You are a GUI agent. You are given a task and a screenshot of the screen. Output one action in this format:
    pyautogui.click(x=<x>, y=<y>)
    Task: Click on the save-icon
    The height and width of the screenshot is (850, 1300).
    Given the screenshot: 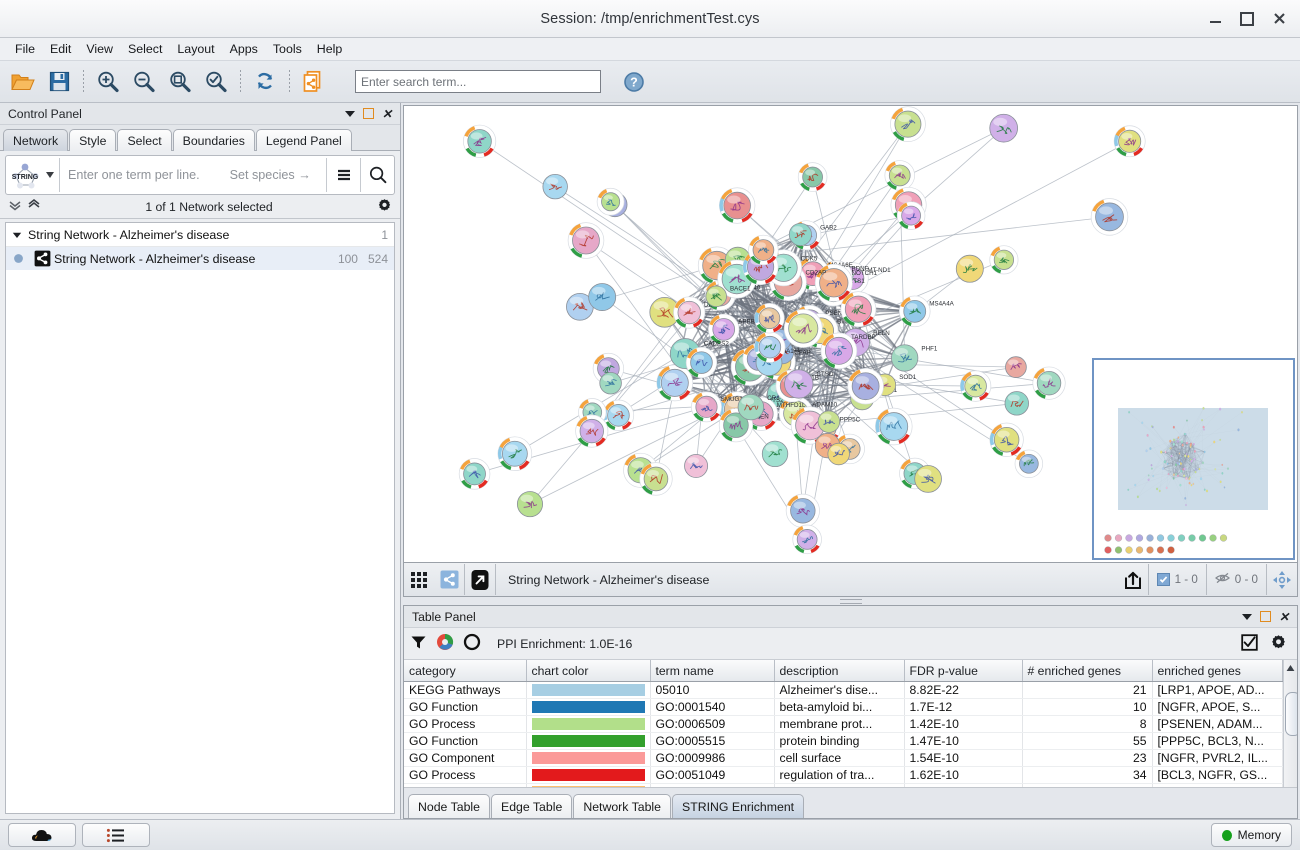 What is the action you would take?
    pyautogui.click(x=59, y=82)
    